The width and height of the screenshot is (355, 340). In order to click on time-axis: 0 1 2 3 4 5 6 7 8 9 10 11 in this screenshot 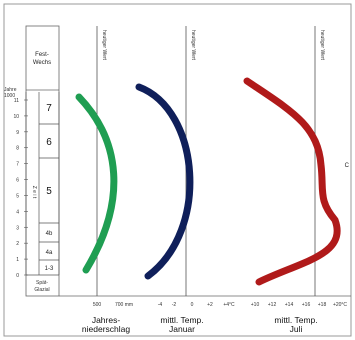, I will do `click(20, 185)`.